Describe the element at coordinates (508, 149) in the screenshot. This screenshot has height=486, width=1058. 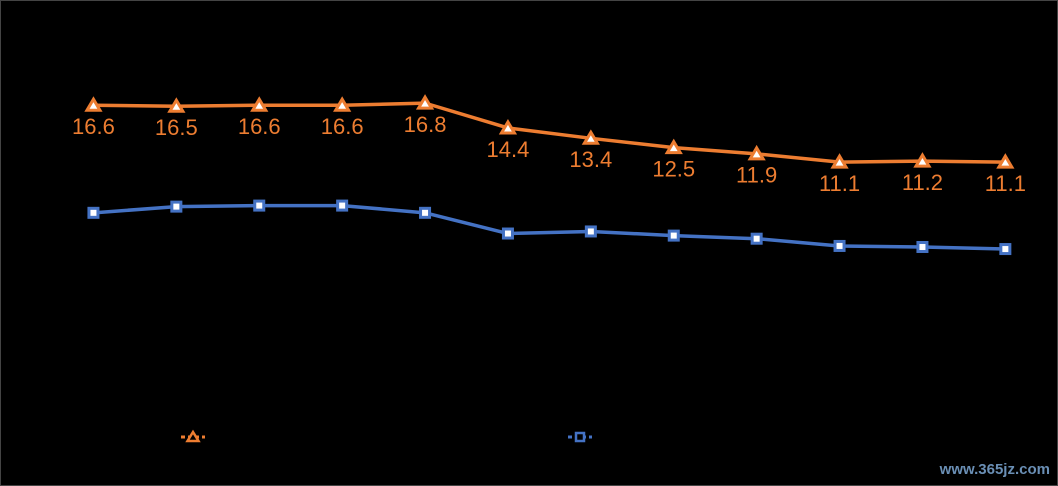
I see `data-label: 14.4` at that location.